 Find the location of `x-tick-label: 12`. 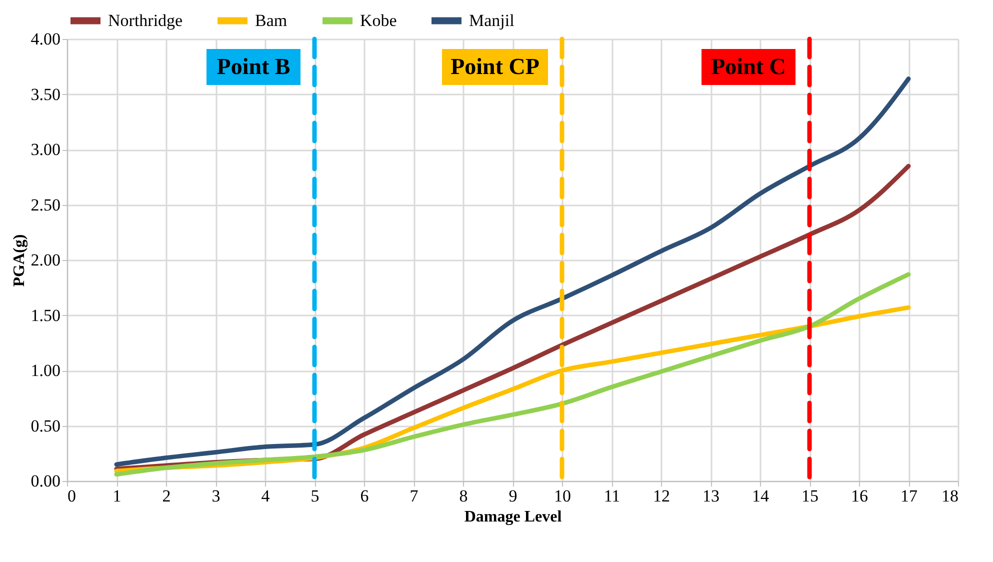

x-tick-label: 12 is located at coordinates (661, 496).